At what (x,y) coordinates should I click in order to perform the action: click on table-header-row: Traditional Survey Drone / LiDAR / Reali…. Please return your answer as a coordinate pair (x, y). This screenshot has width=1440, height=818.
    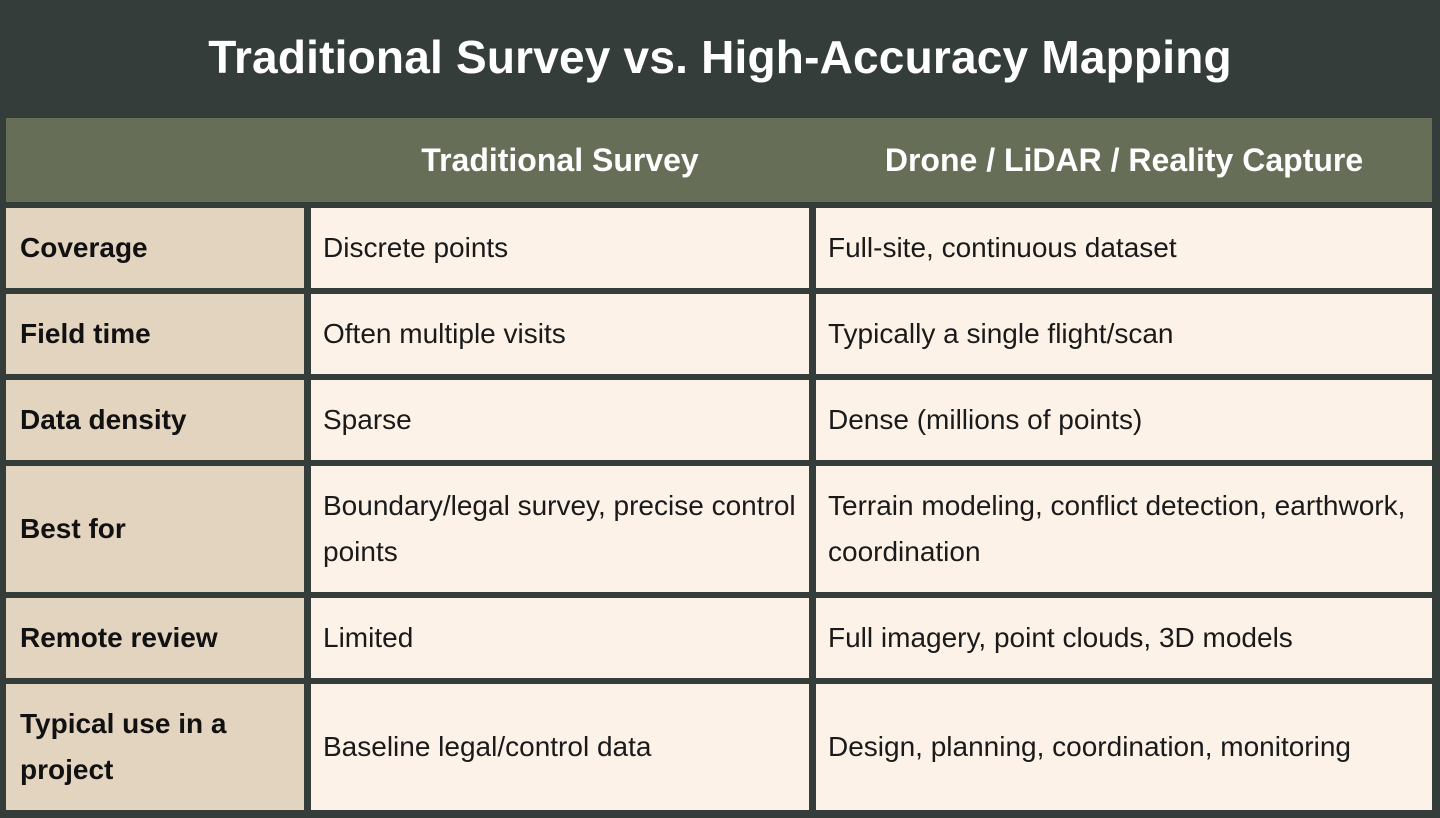
    Looking at the image, I should click on (719, 160).